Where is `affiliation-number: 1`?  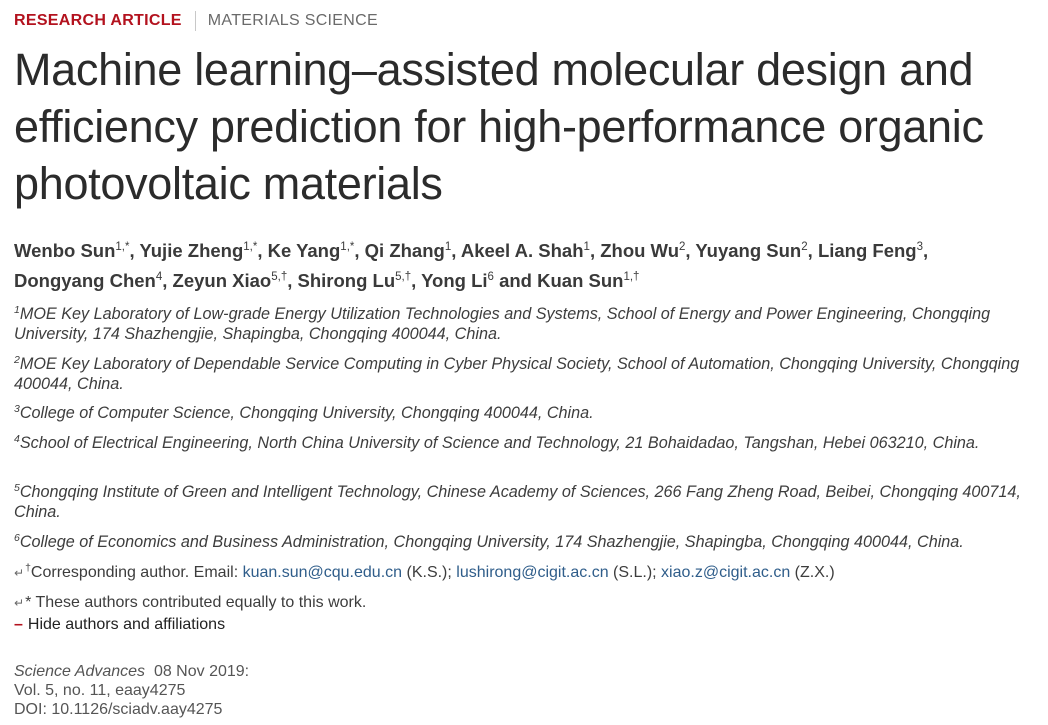 affiliation-number: 1 is located at coordinates (17, 310).